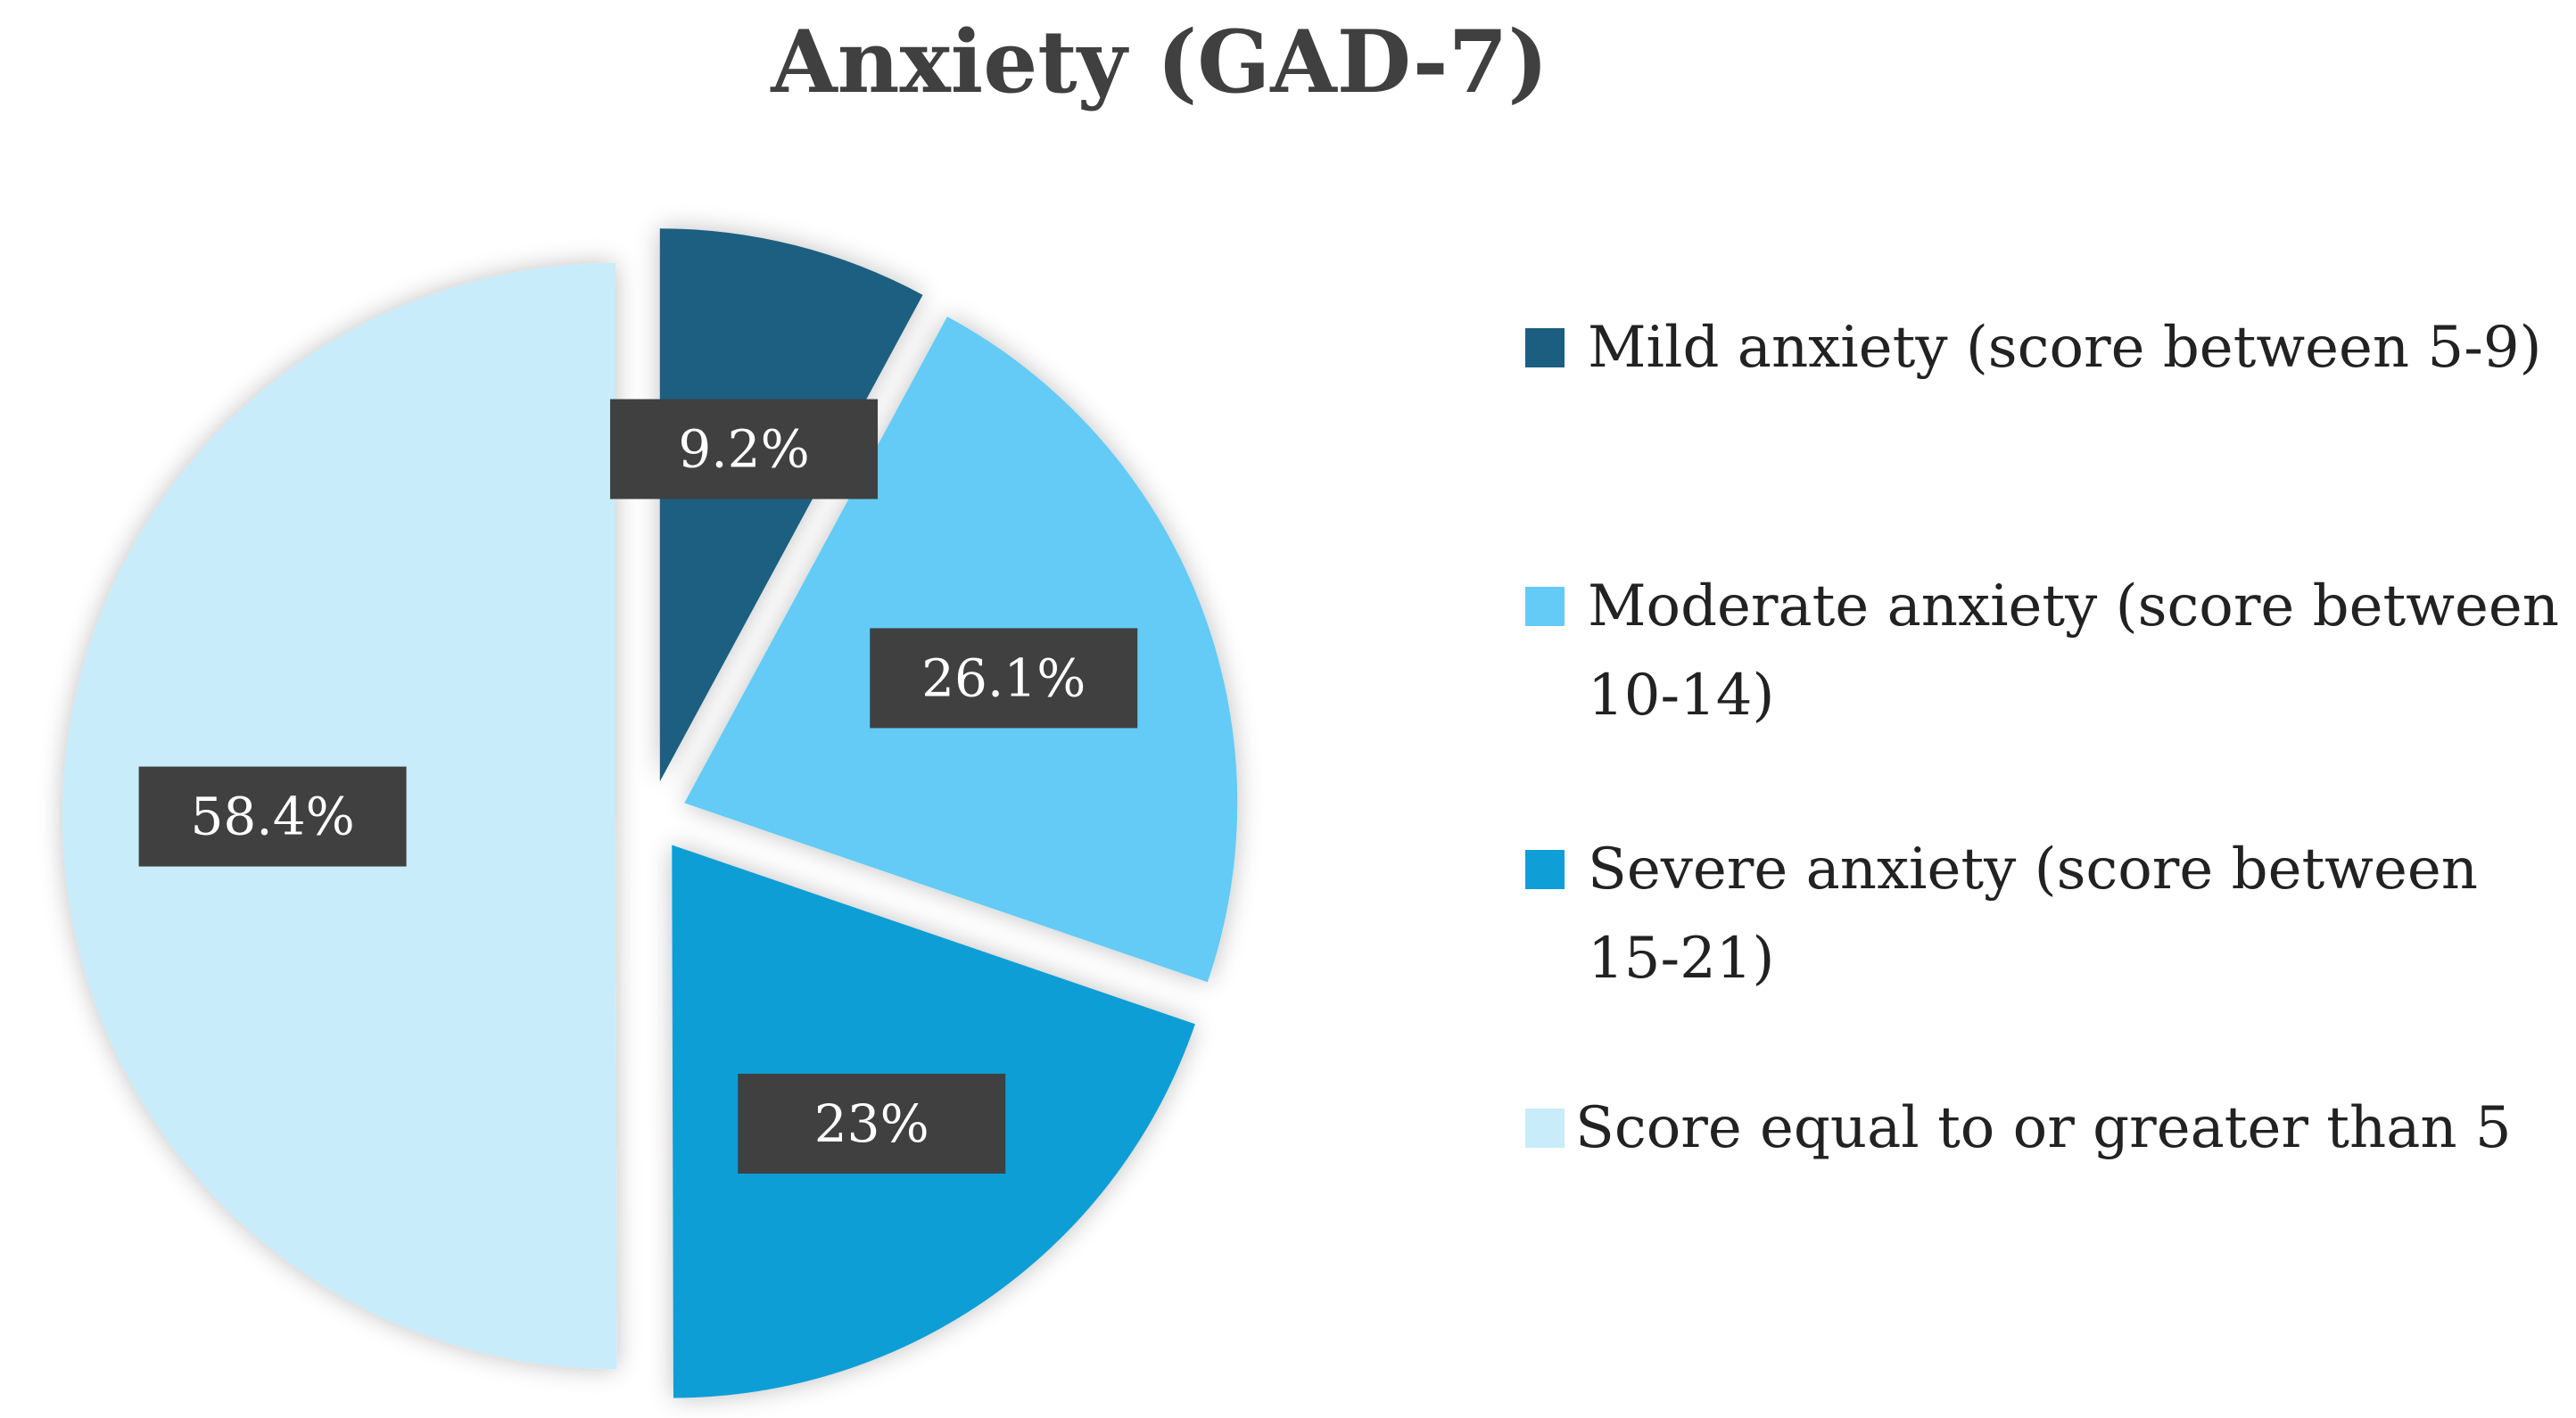 The height and width of the screenshot is (1418, 2576). What do you see at coordinates (2065, 348) in the screenshot?
I see `legend-label-mild: Mild anxiety (score between 5-9)` at bounding box center [2065, 348].